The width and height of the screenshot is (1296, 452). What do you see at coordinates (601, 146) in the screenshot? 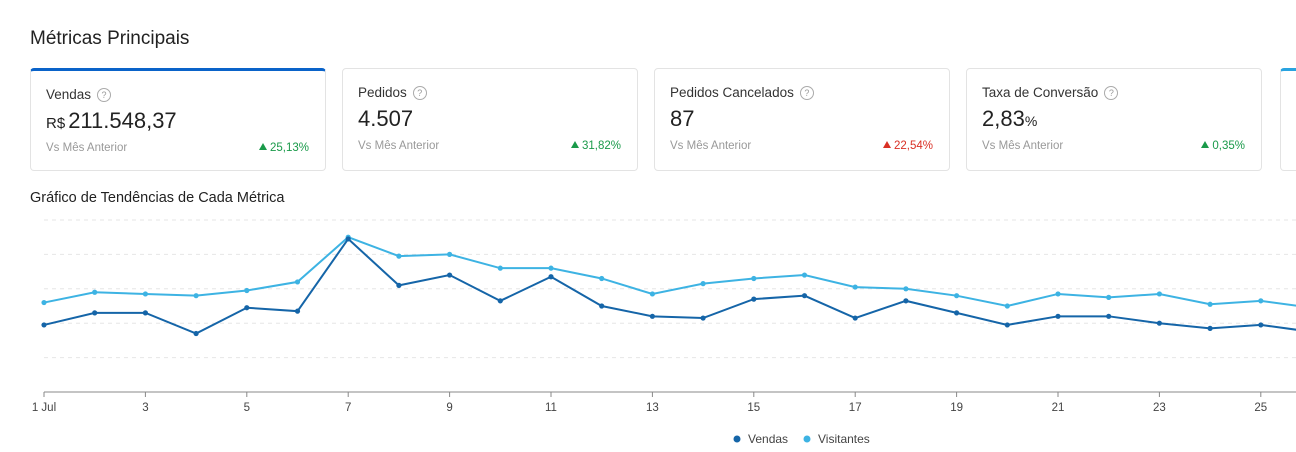
I see `delta-value: 31,82%` at bounding box center [601, 146].